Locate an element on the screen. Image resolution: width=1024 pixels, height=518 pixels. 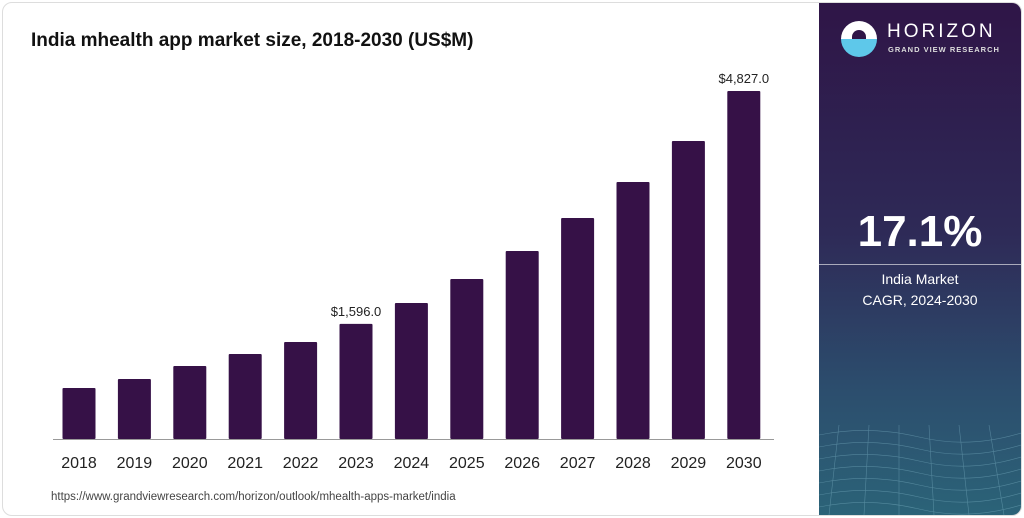
cagr-label-line2: CAGR, 2024-2030 is located at coordinates (920, 300).